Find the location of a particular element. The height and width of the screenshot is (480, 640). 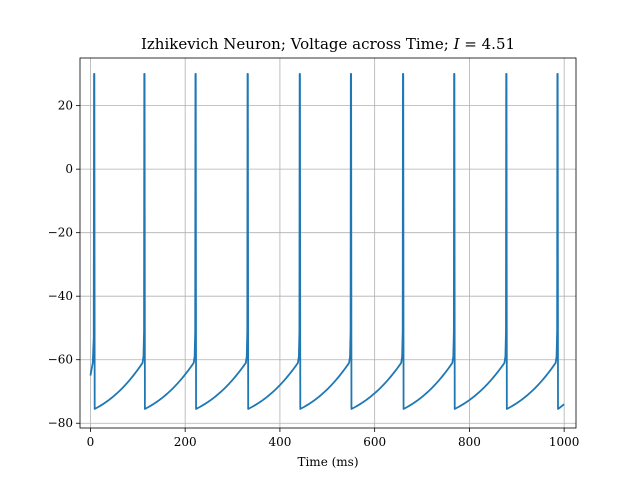

y-tick-label: −80 is located at coordinates (60, 423).